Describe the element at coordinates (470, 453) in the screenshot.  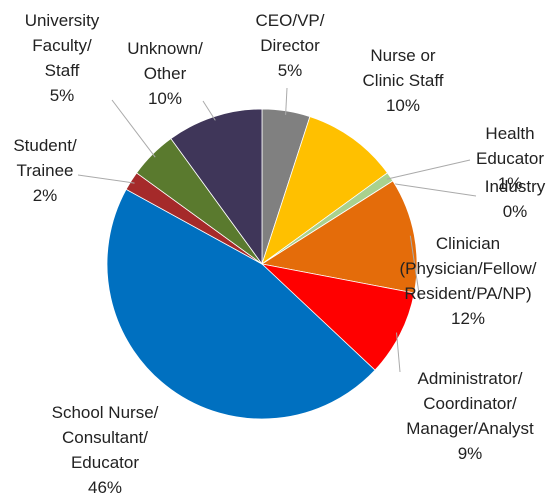
I see `value-label: 9%` at that location.